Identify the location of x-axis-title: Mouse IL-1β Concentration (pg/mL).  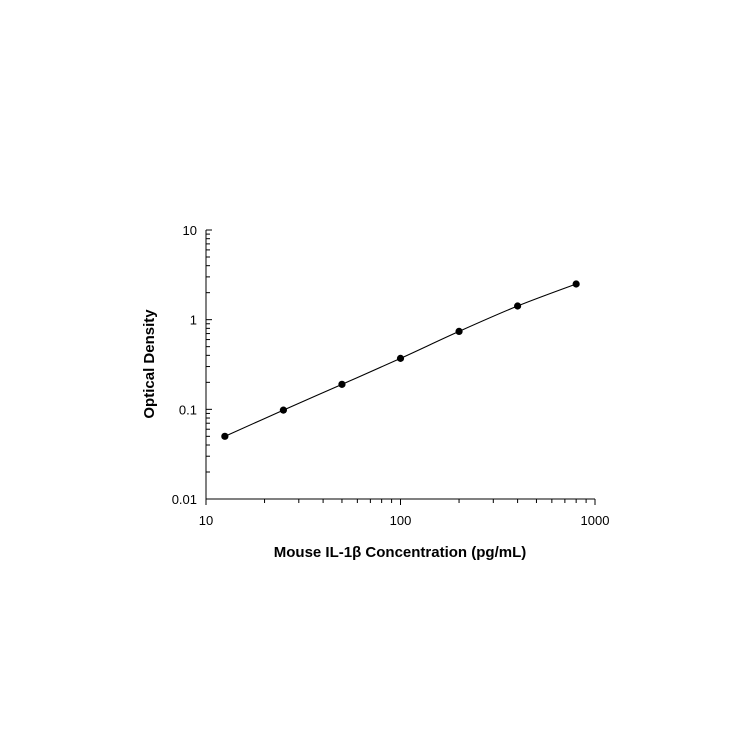
(400, 552).